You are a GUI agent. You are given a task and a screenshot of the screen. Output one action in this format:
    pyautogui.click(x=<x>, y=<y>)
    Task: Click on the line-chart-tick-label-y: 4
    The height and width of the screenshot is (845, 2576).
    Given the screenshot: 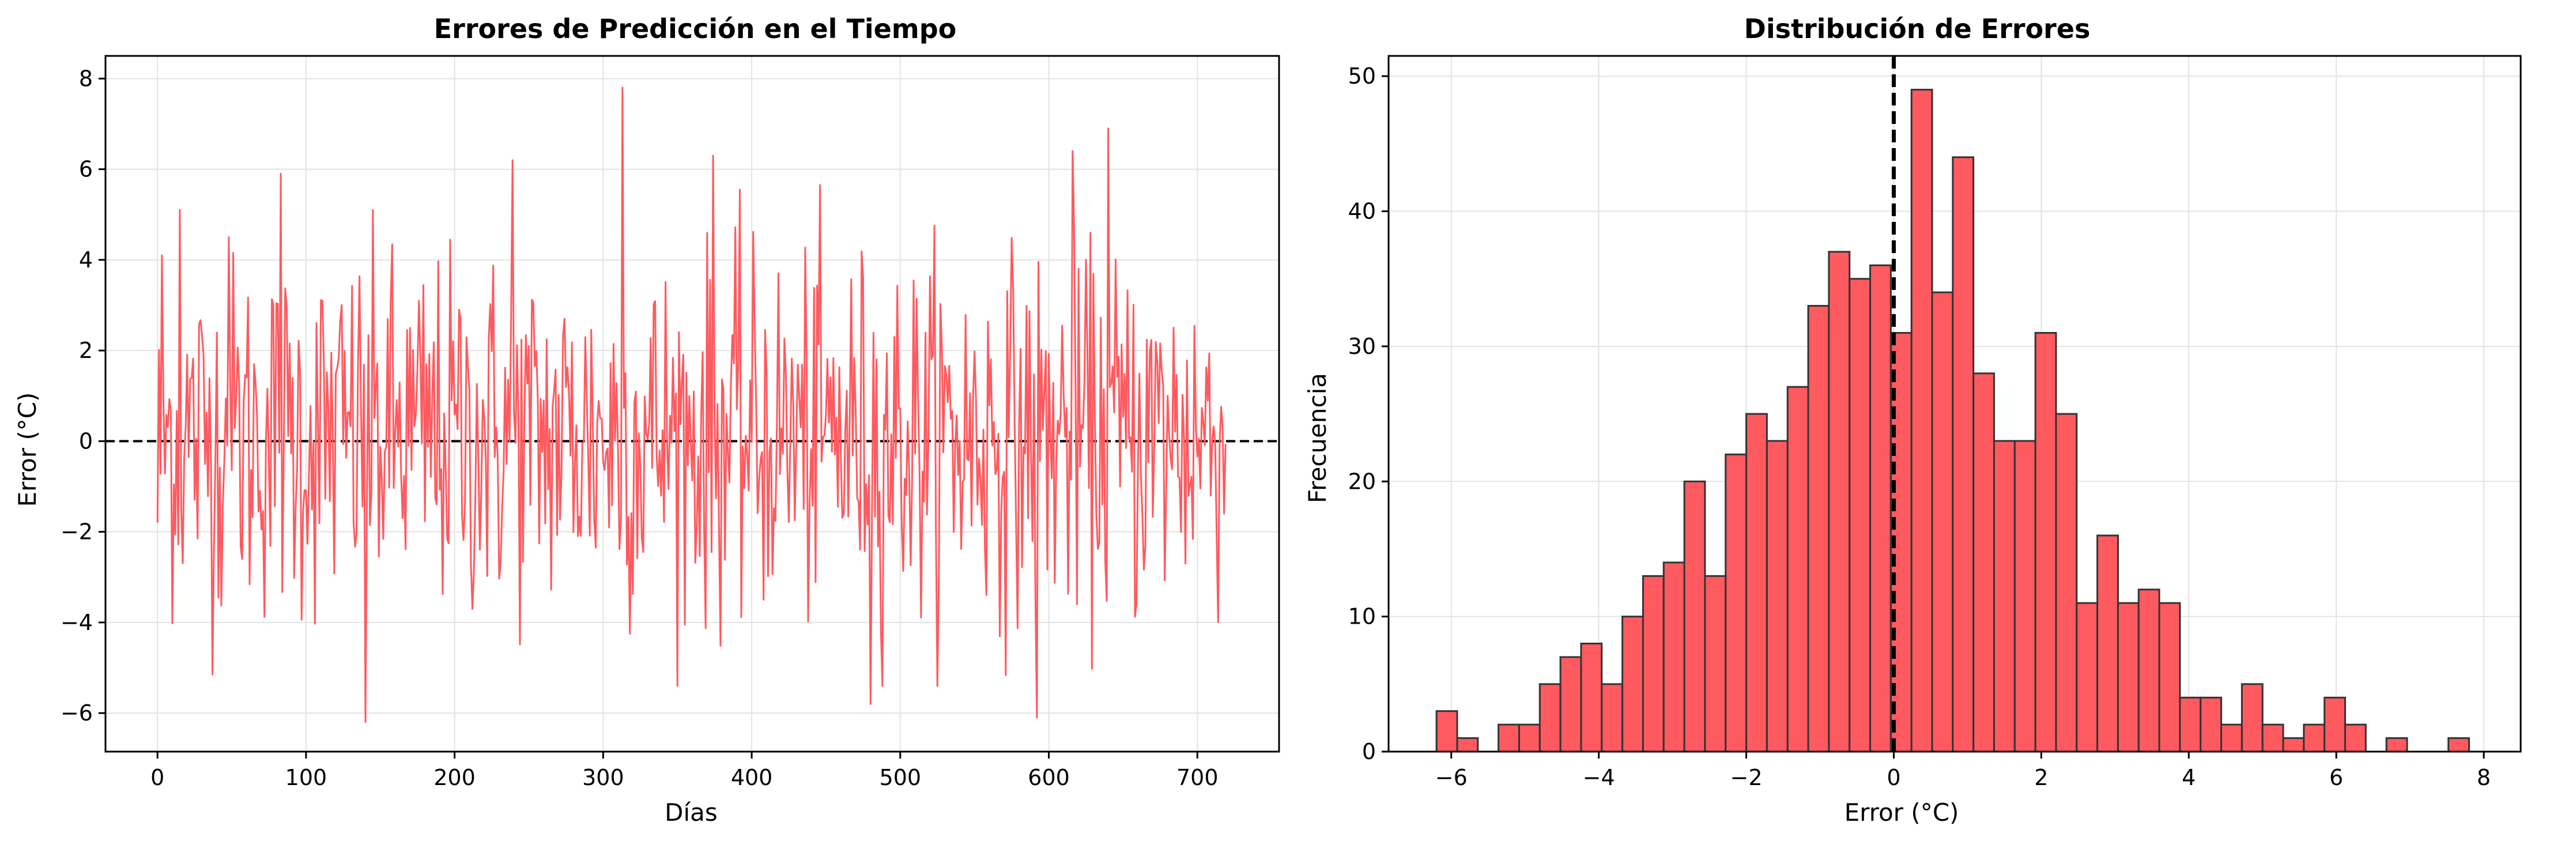 What is the action you would take?
    pyautogui.click(x=86, y=260)
    